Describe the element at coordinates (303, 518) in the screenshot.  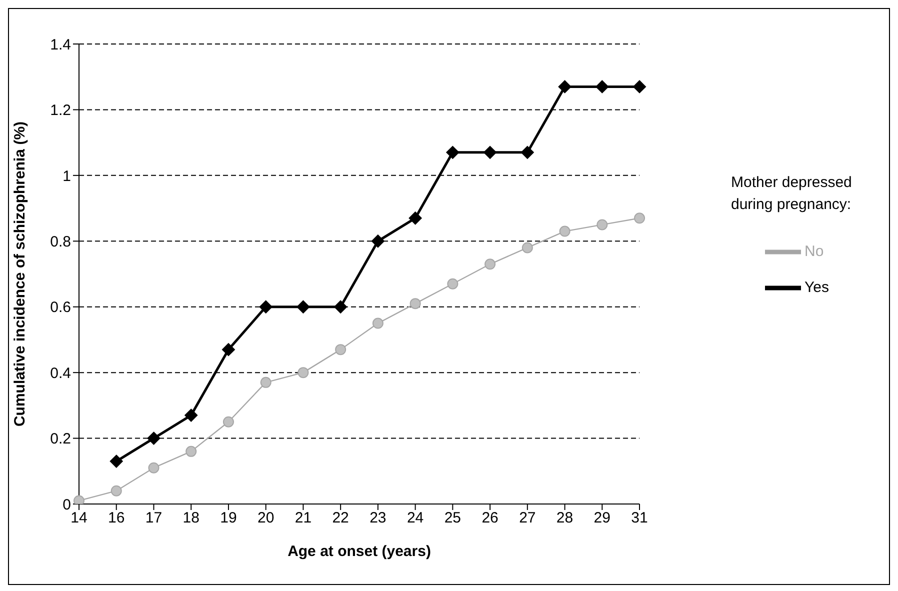
I see `x-tick-label: 21` at that location.